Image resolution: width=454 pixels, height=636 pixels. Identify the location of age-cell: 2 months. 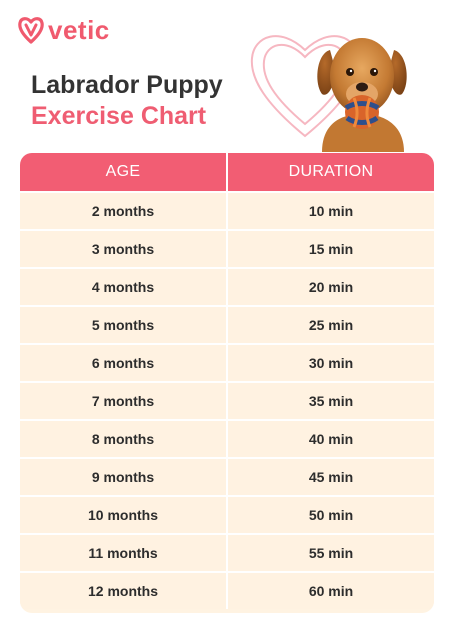
(124, 211).